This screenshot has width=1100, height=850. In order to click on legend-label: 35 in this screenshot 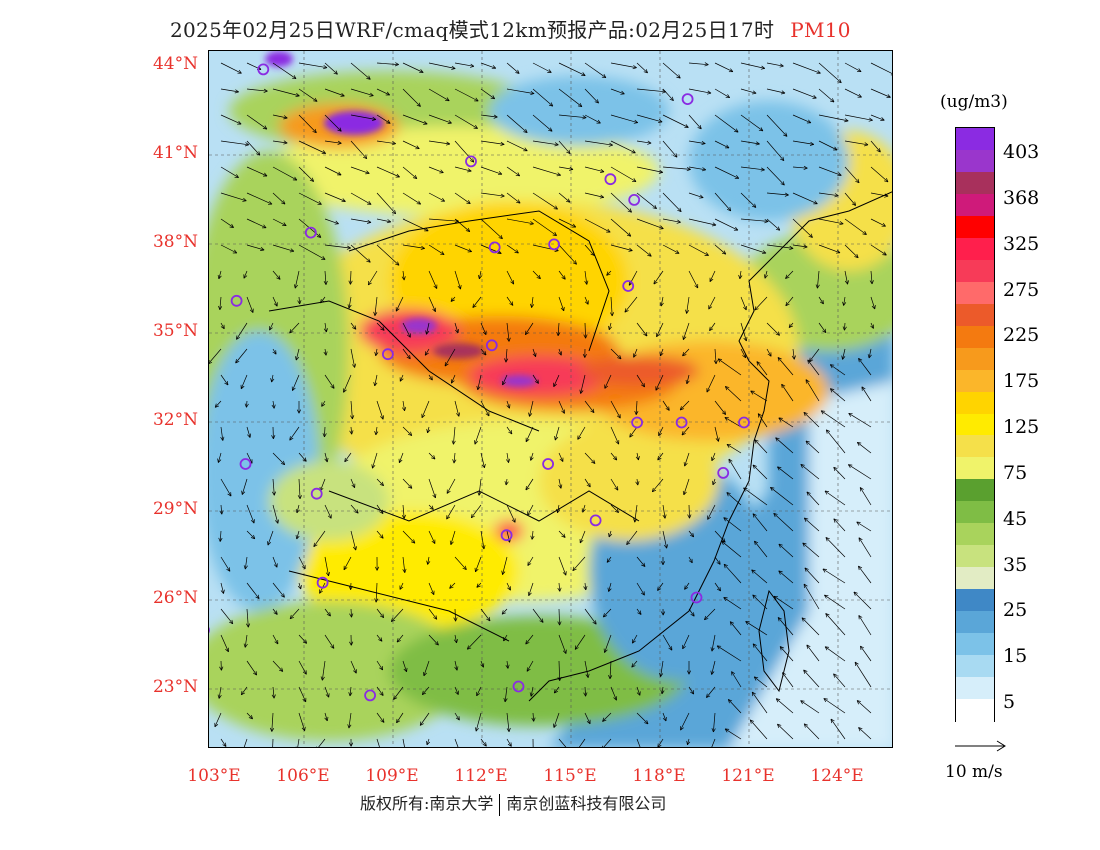, I will do `click(1015, 564)`.